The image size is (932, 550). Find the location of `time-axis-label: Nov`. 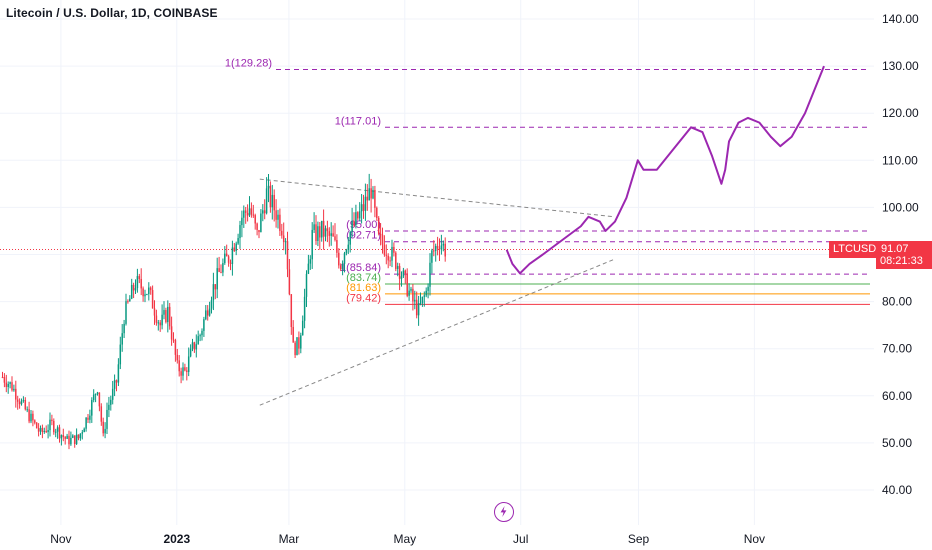

time-axis-label: Nov is located at coordinates (60, 539).